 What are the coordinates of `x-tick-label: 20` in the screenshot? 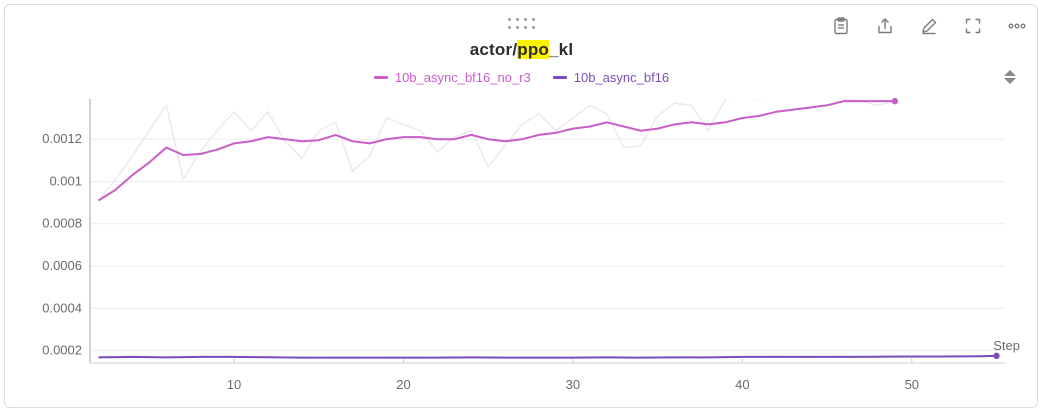 It's located at (403, 384).